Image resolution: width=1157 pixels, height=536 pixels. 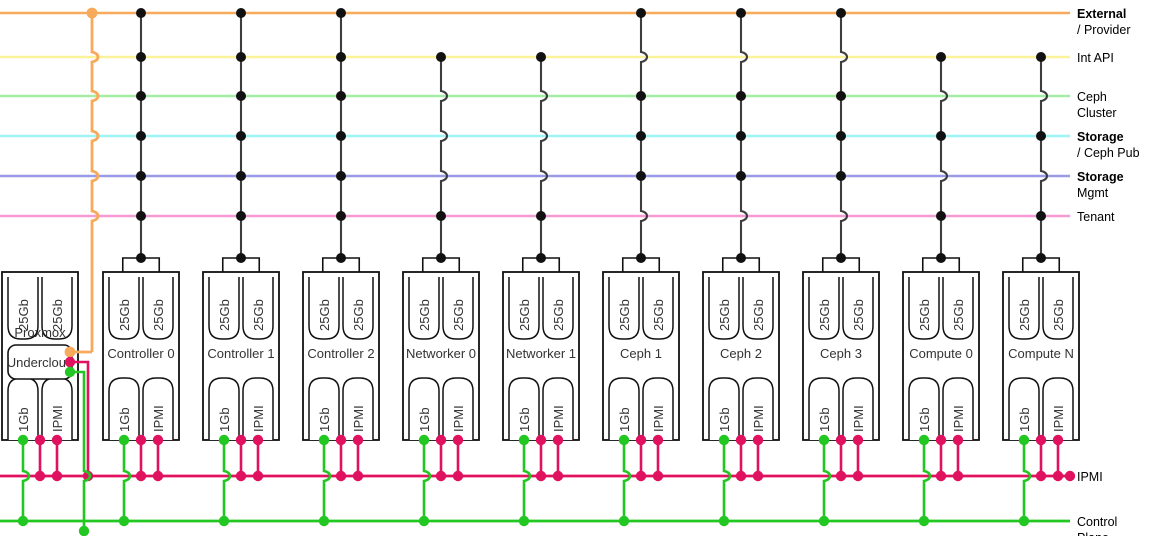 I want to click on cp-wire-ceph3, so click(x=827, y=480).